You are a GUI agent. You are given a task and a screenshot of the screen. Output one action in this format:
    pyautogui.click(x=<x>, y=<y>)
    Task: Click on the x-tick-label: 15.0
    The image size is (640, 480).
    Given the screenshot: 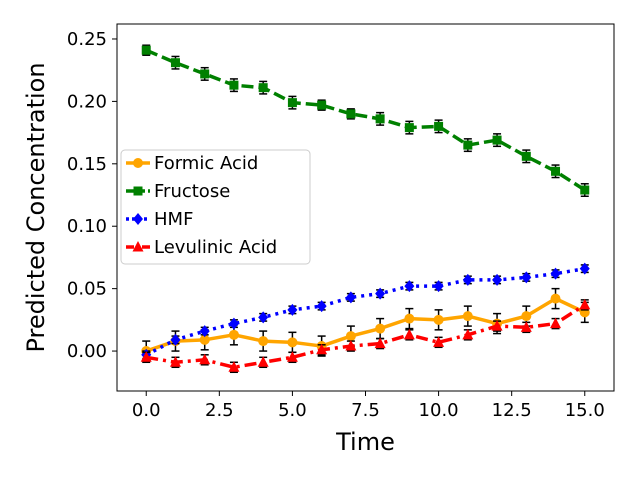 What is the action you would take?
    pyautogui.click(x=585, y=410)
    